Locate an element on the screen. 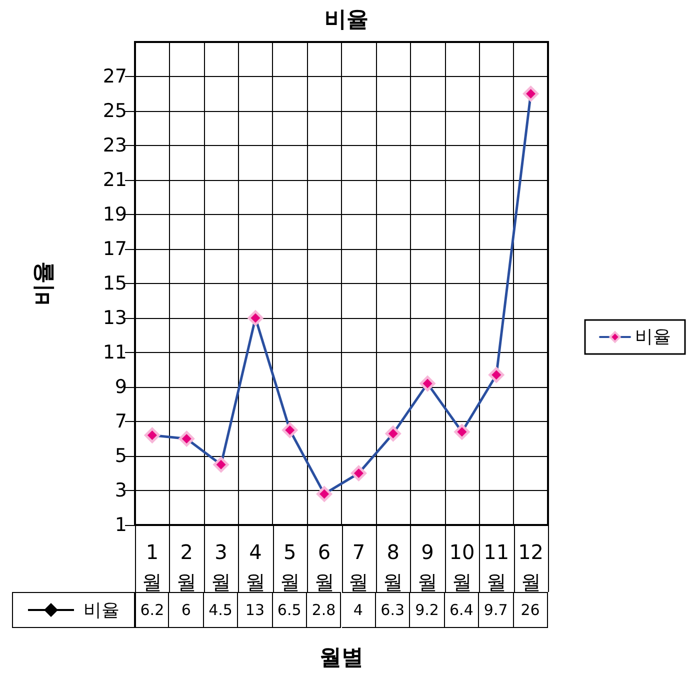 This screenshot has height=674, width=699. x-tick-label: 11월 is located at coordinates (497, 567).